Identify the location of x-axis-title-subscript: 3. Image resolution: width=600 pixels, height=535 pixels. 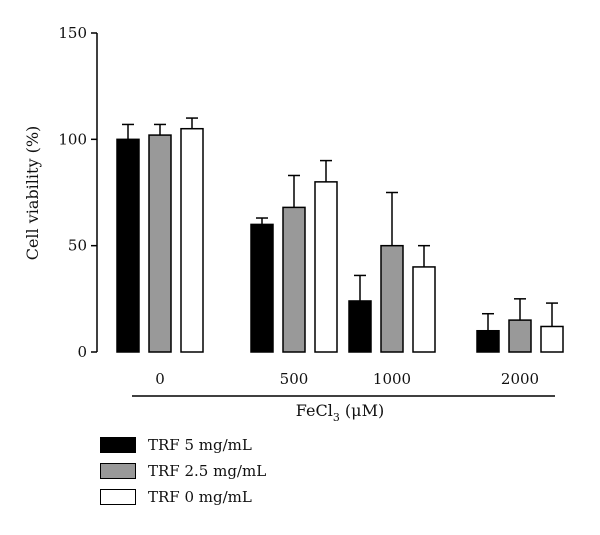
(336, 417).